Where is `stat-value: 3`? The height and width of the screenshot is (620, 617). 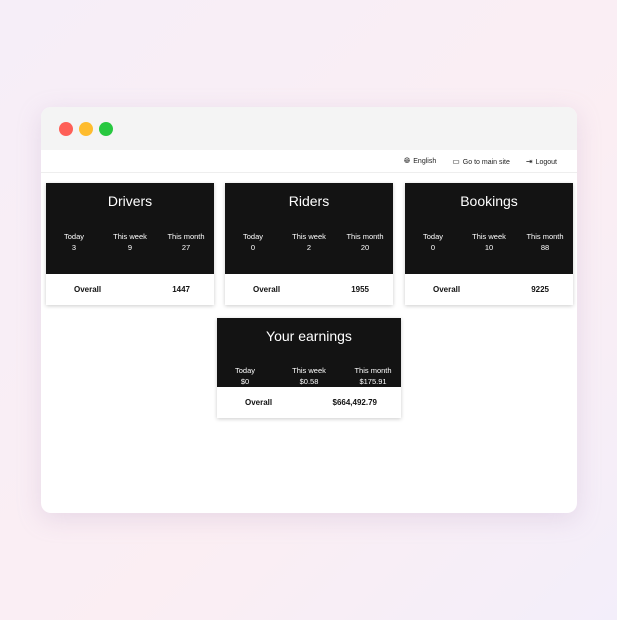
stat-value: 3 is located at coordinates (74, 247).